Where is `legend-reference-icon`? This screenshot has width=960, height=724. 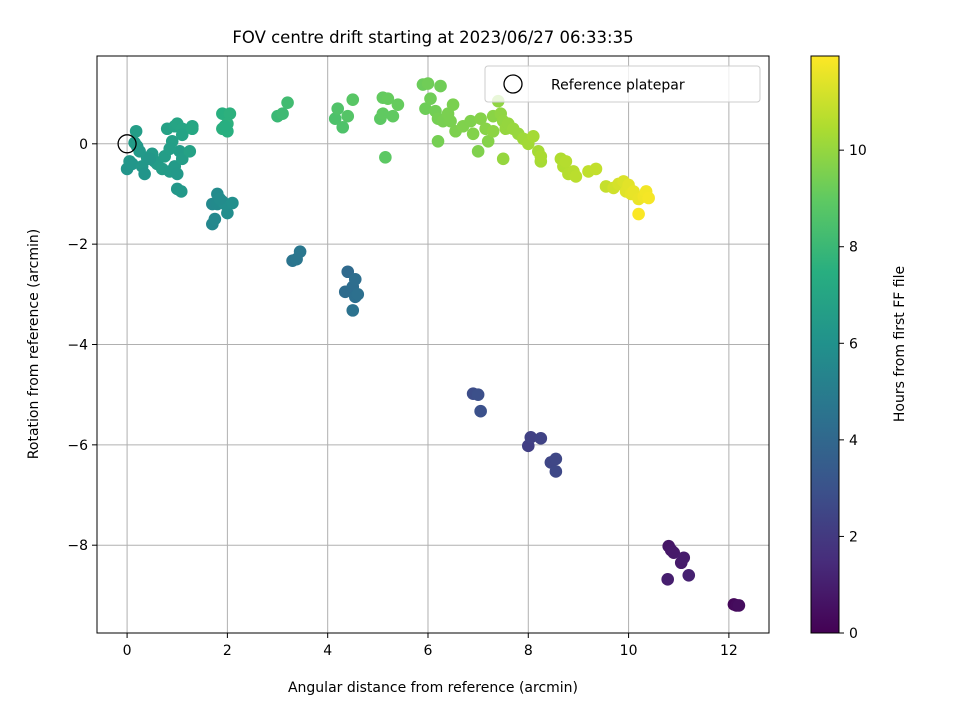 legend-reference-icon is located at coordinates (513, 84).